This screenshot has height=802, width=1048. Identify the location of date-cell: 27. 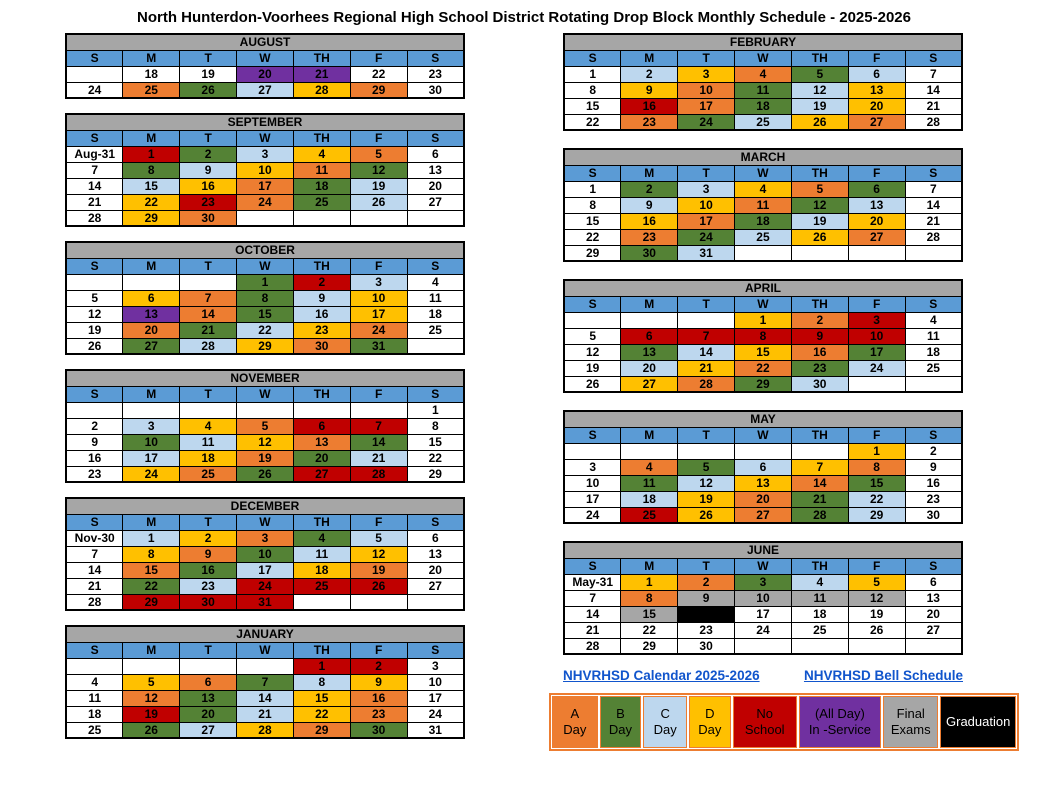
(876, 122).